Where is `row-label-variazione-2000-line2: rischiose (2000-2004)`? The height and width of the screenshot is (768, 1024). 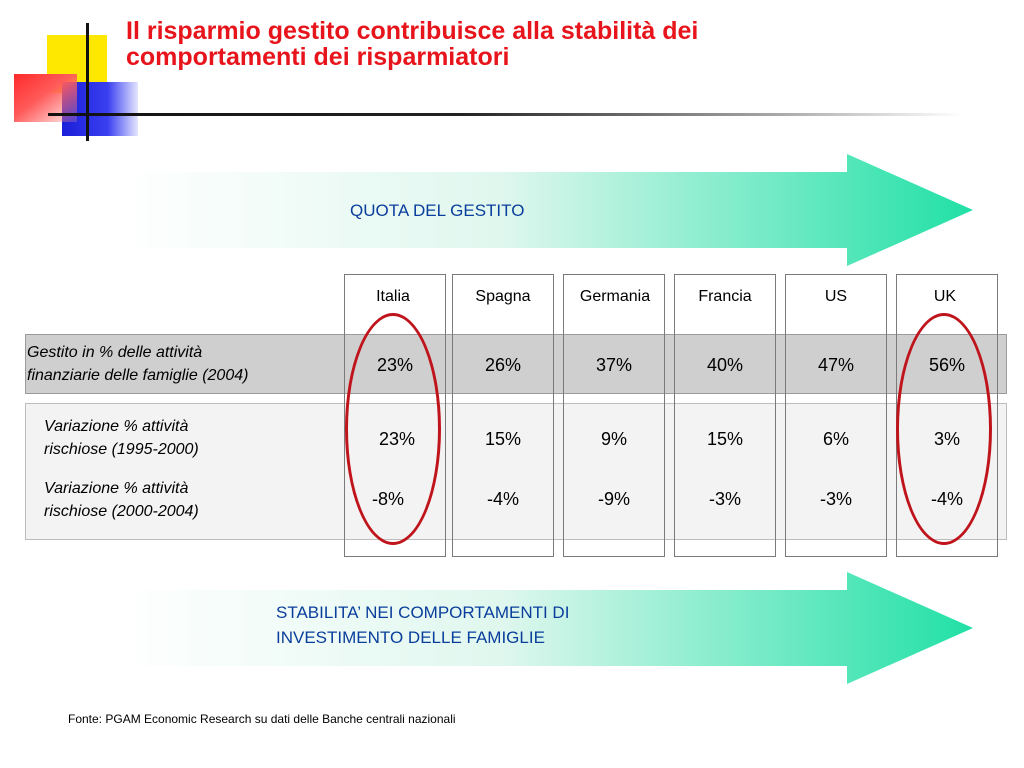
row-label-variazione-2000-line2: rischiose (2000-2004) is located at coordinates (121, 511).